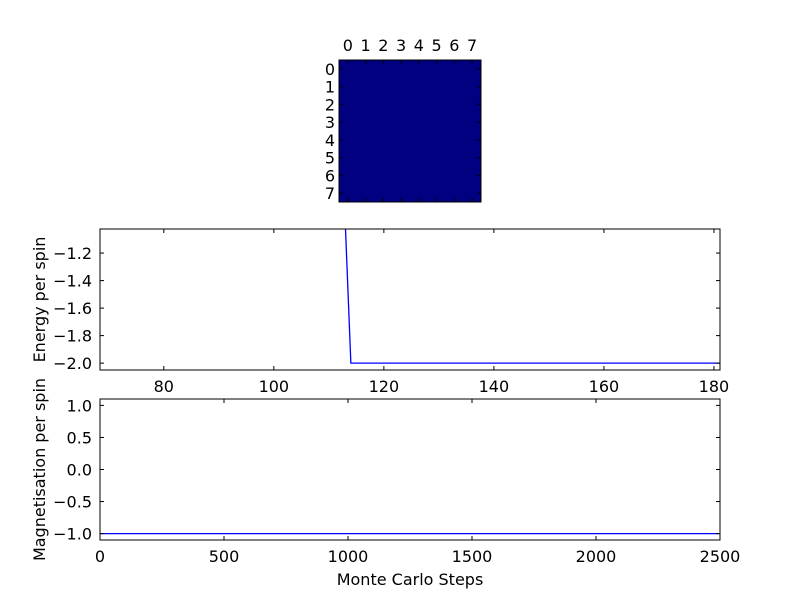 The width and height of the screenshot is (800, 600). I want to click on y-tick-label: −1.8, so click(72, 336).